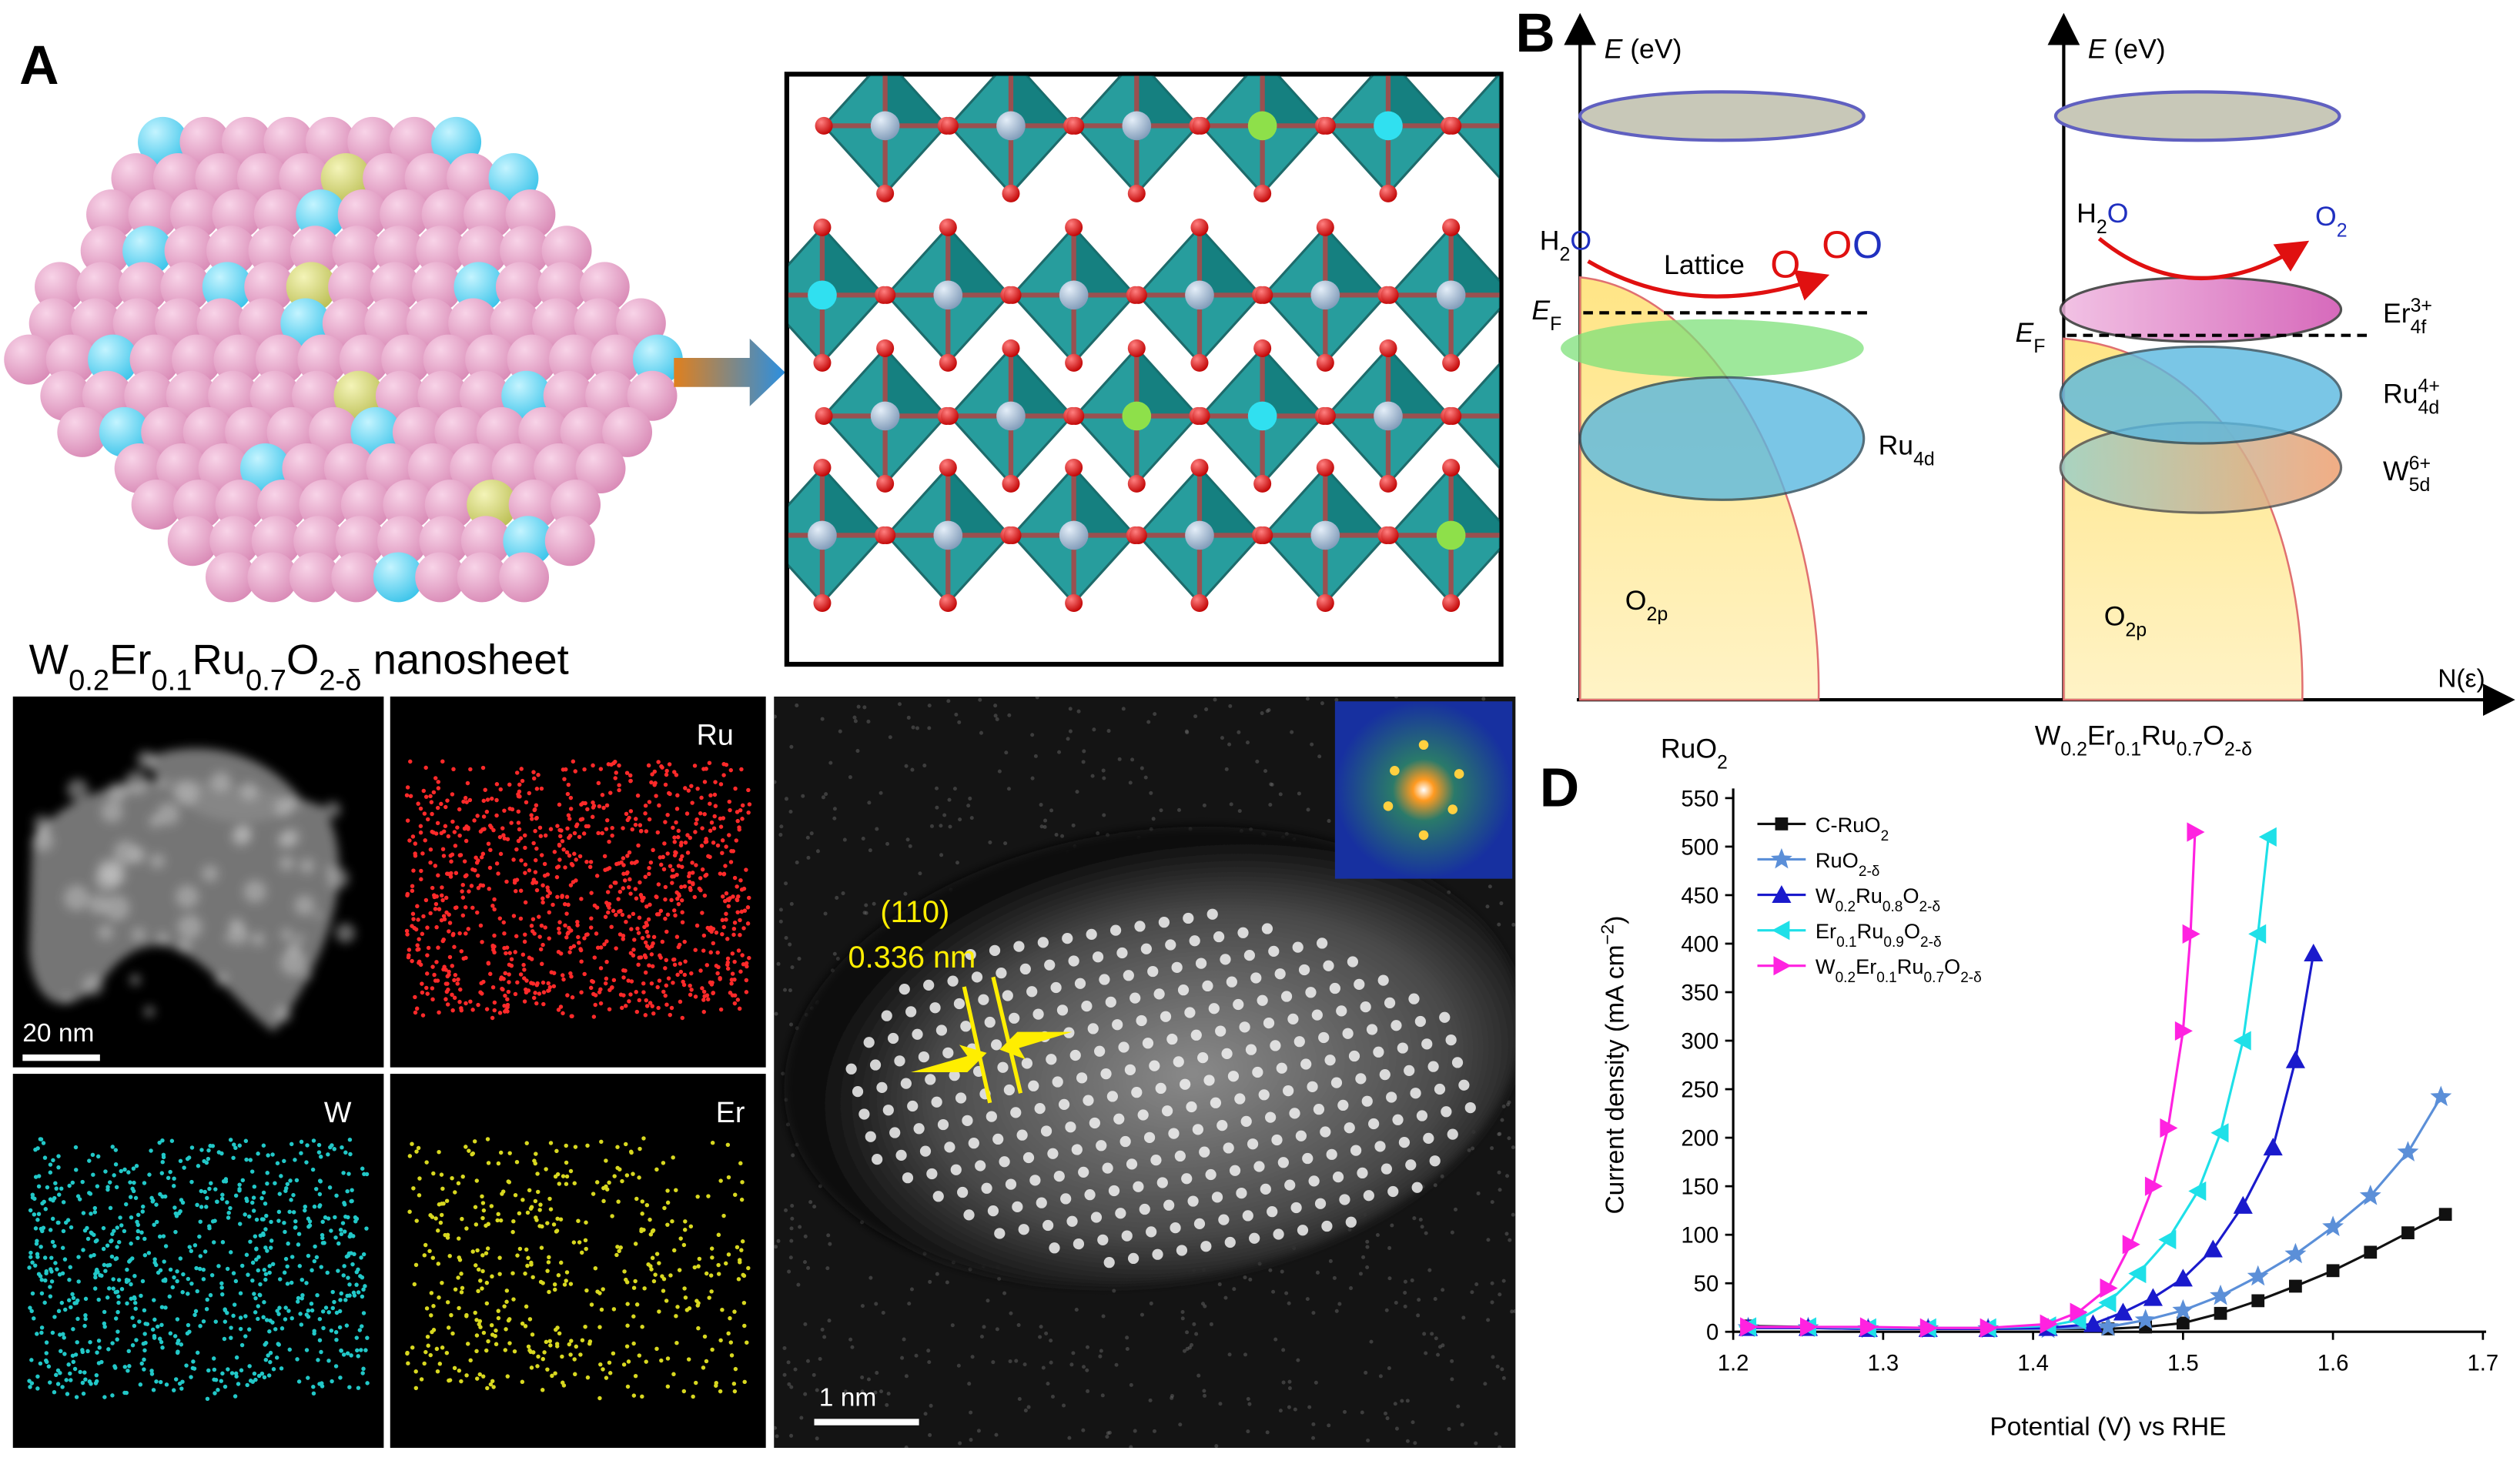  Describe the element at coordinates (1846, 907) in the screenshot. I see `text-part: 0.2` at that location.